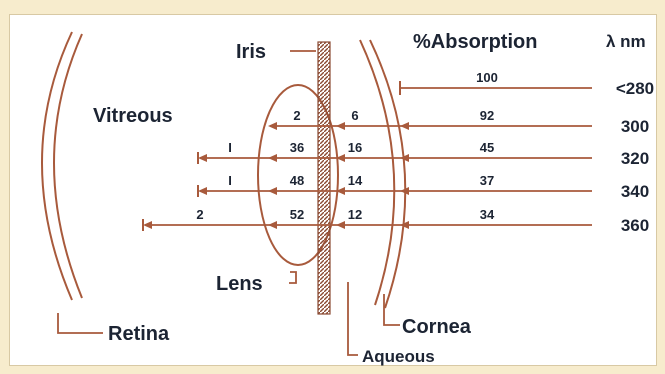  What do you see at coordinates (324, 178) in the screenshot?
I see `iris-bar` at bounding box center [324, 178].